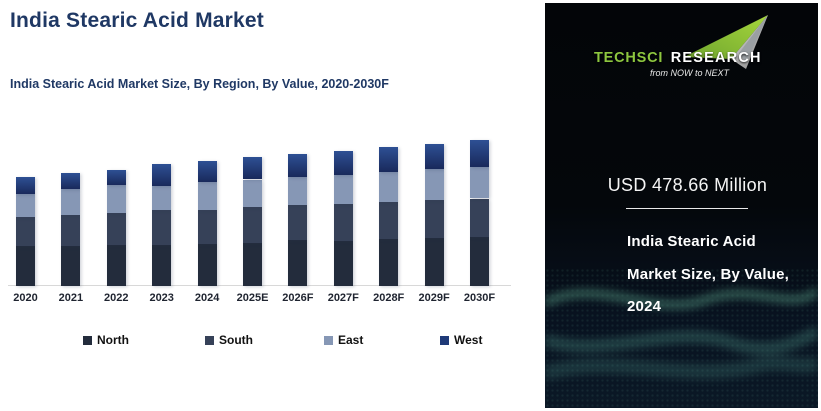 The height and width of the screenshot is (411, 821). Describe the element at coordinates (162, 175) in the screenshot. I see `bar-segment-west-2023` at that location.